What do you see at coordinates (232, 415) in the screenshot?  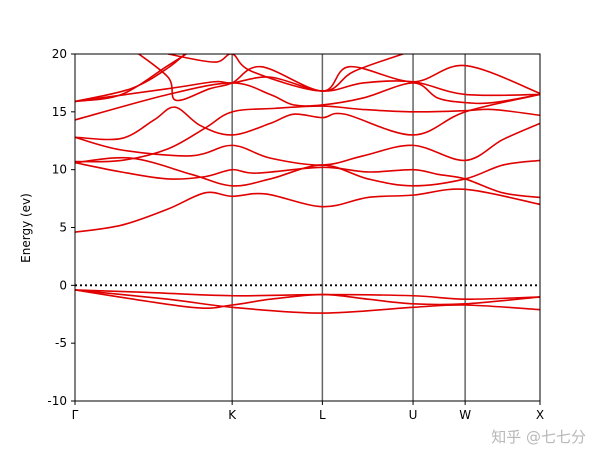 I see `x-tick-label: K` at bounding box center [232, 415].